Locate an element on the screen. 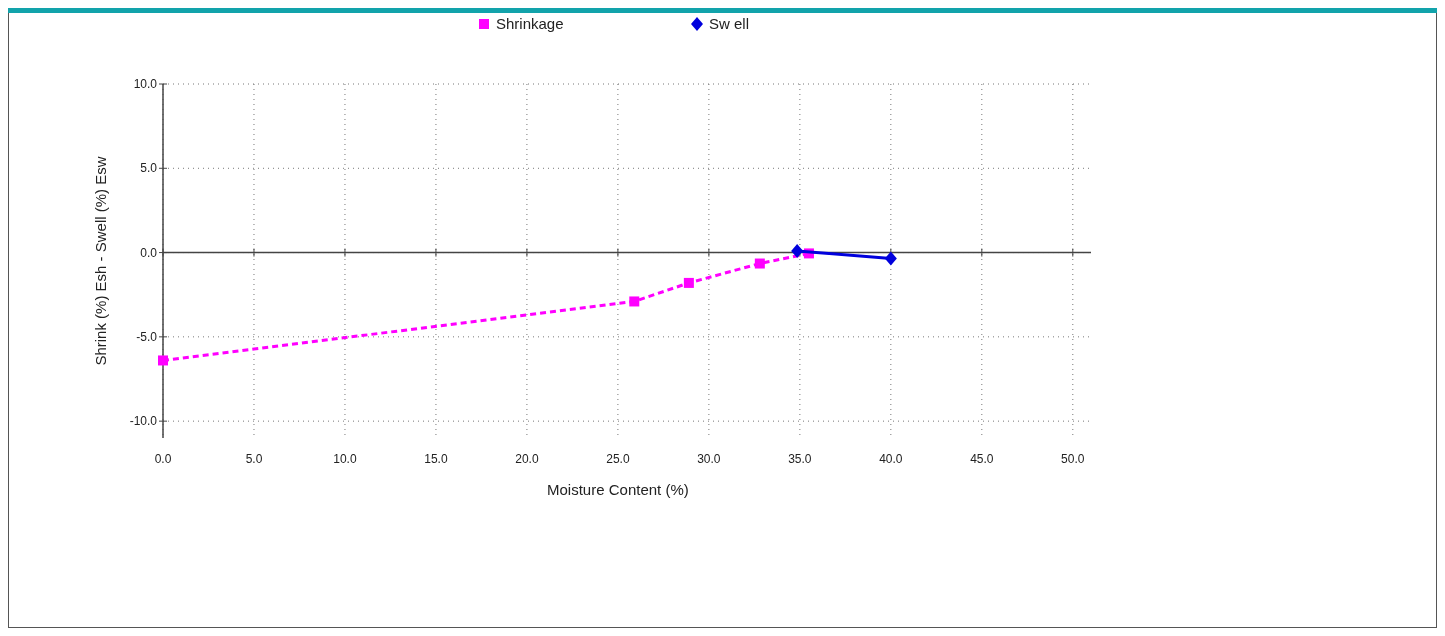  x-tick-label: 45.0 is located at coordinates (982, 459).